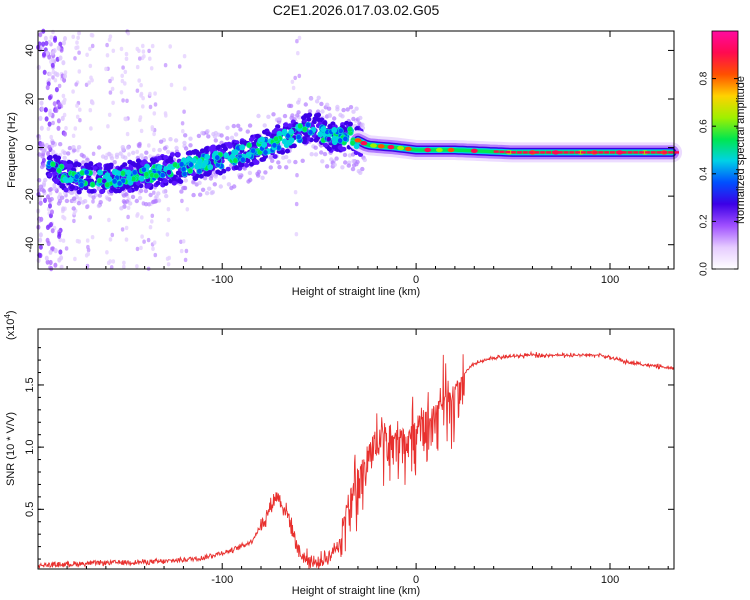 The image size is (750, 600). I want to click on colorbar-tick-label: 0.6, so click(704, 126).